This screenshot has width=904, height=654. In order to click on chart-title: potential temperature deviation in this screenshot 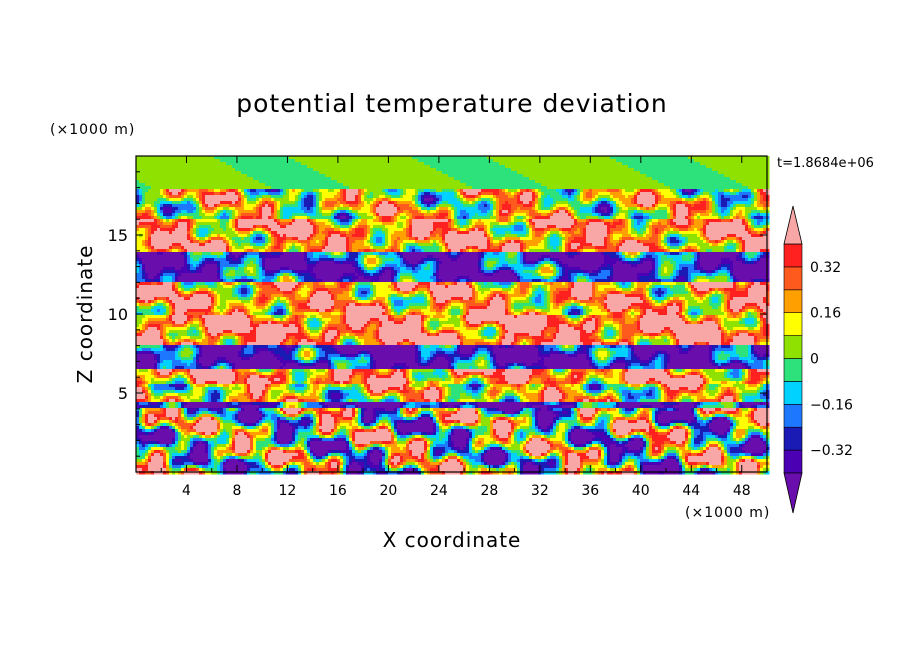, I will do `click(451, 103)`.